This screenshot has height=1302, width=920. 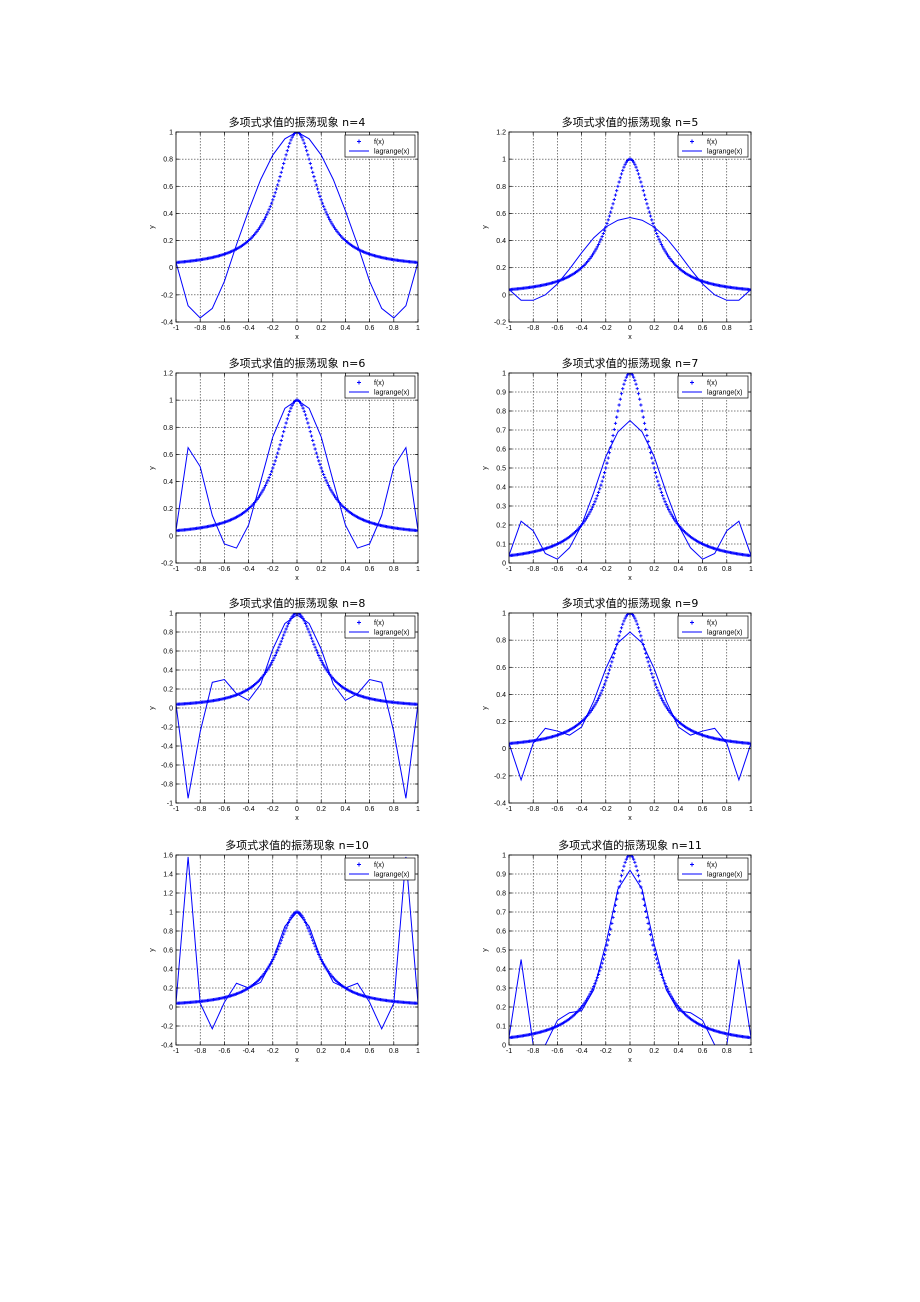 I want to click on y-tick-label: 1, so click(x=171, y=401).